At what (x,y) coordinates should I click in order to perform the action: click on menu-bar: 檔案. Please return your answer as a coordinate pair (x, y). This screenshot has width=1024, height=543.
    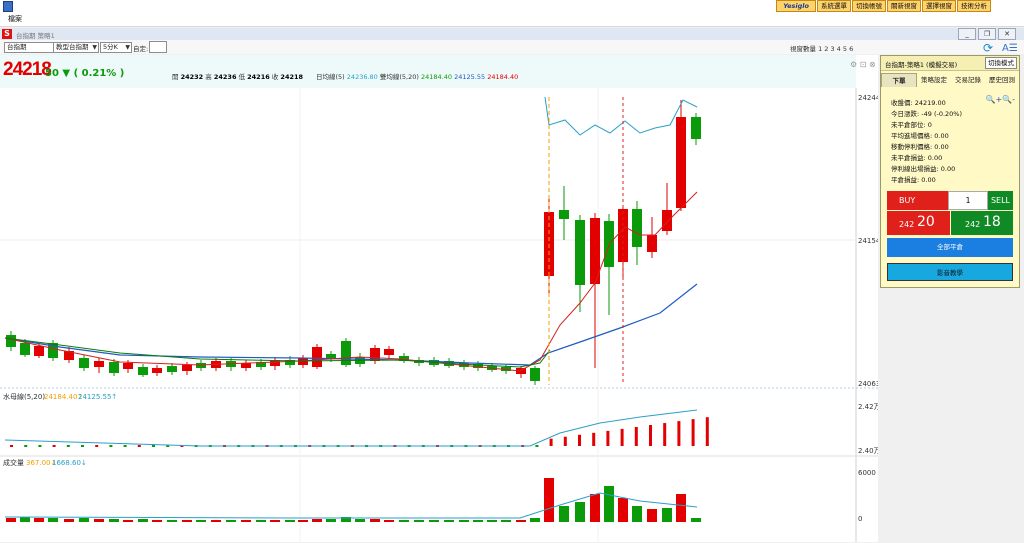
    Looking at the image, I should click on (512, 19).